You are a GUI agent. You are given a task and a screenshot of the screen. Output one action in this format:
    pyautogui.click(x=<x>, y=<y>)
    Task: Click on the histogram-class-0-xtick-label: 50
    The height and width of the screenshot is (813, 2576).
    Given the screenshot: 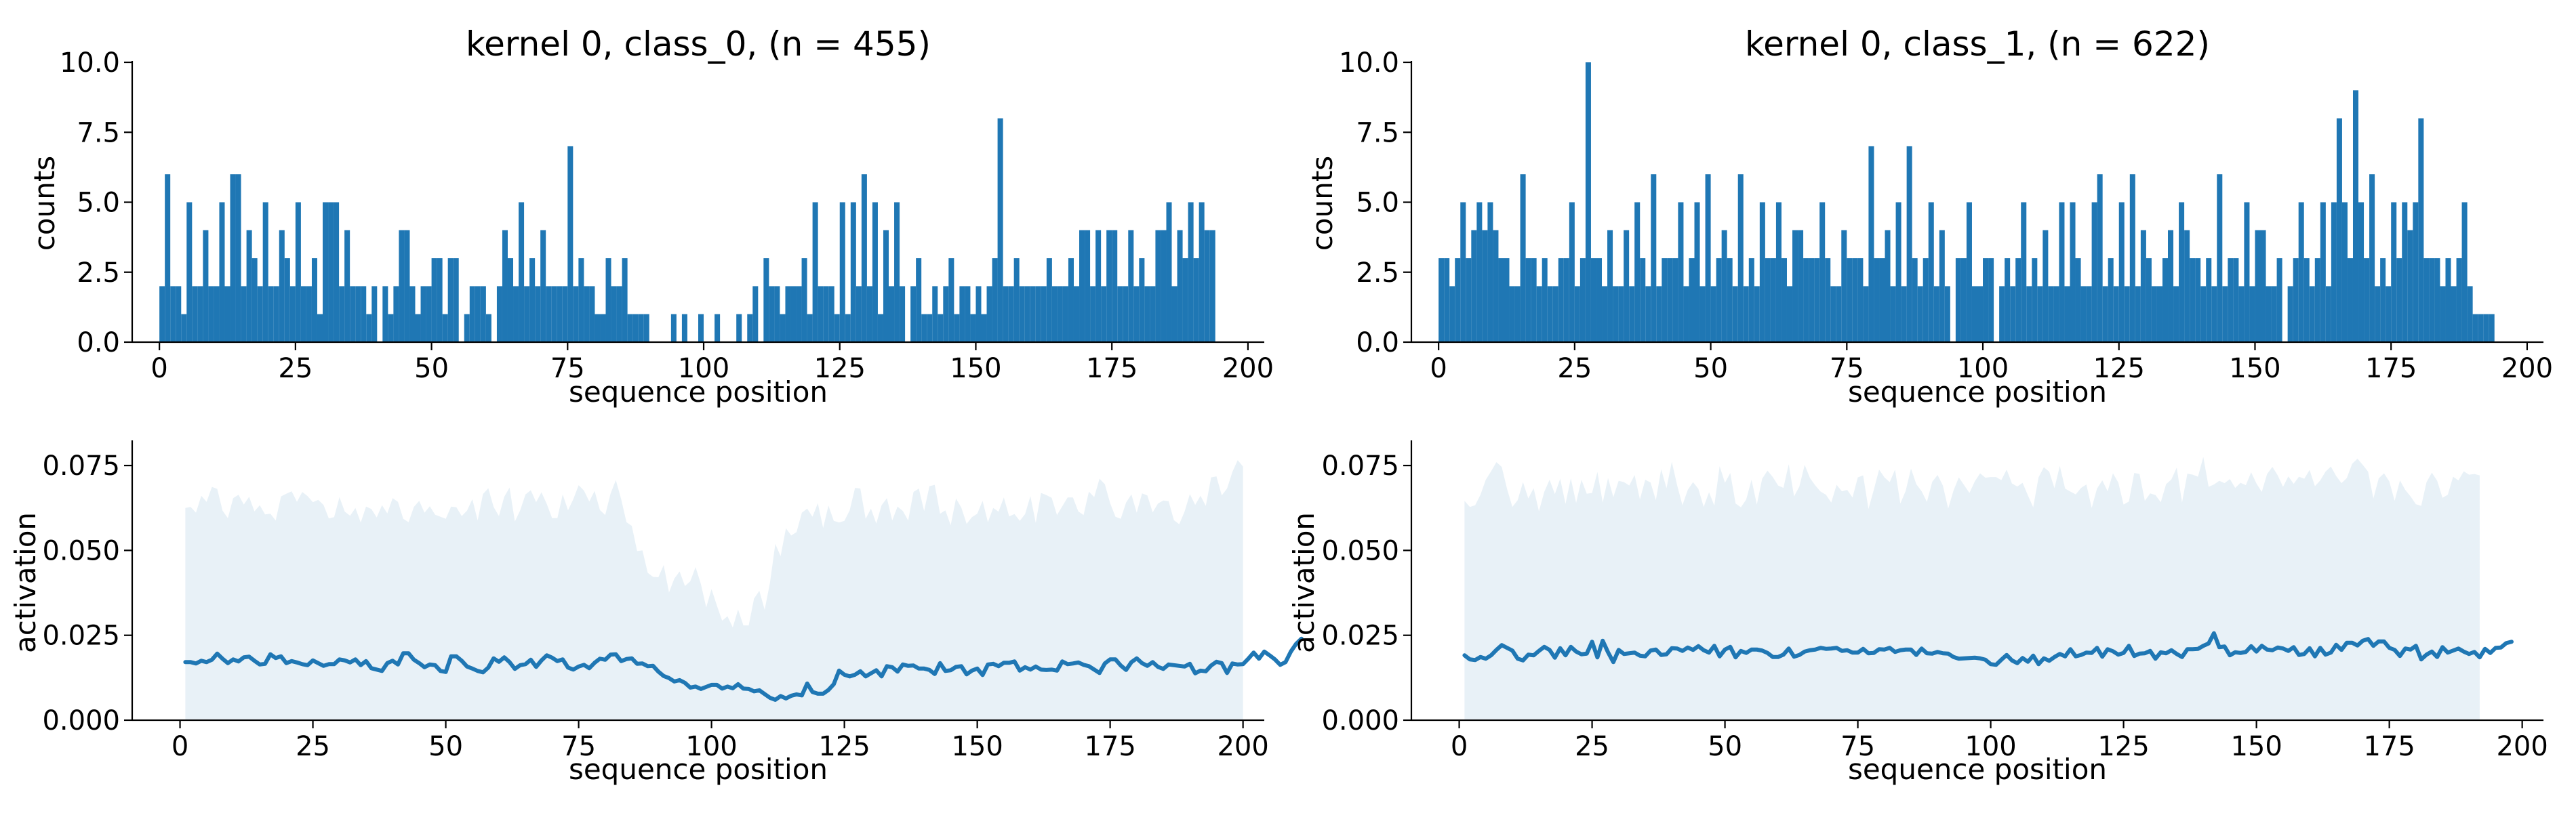 What is the action you would take?
    pyautogui.click(x=431, y=368)
    